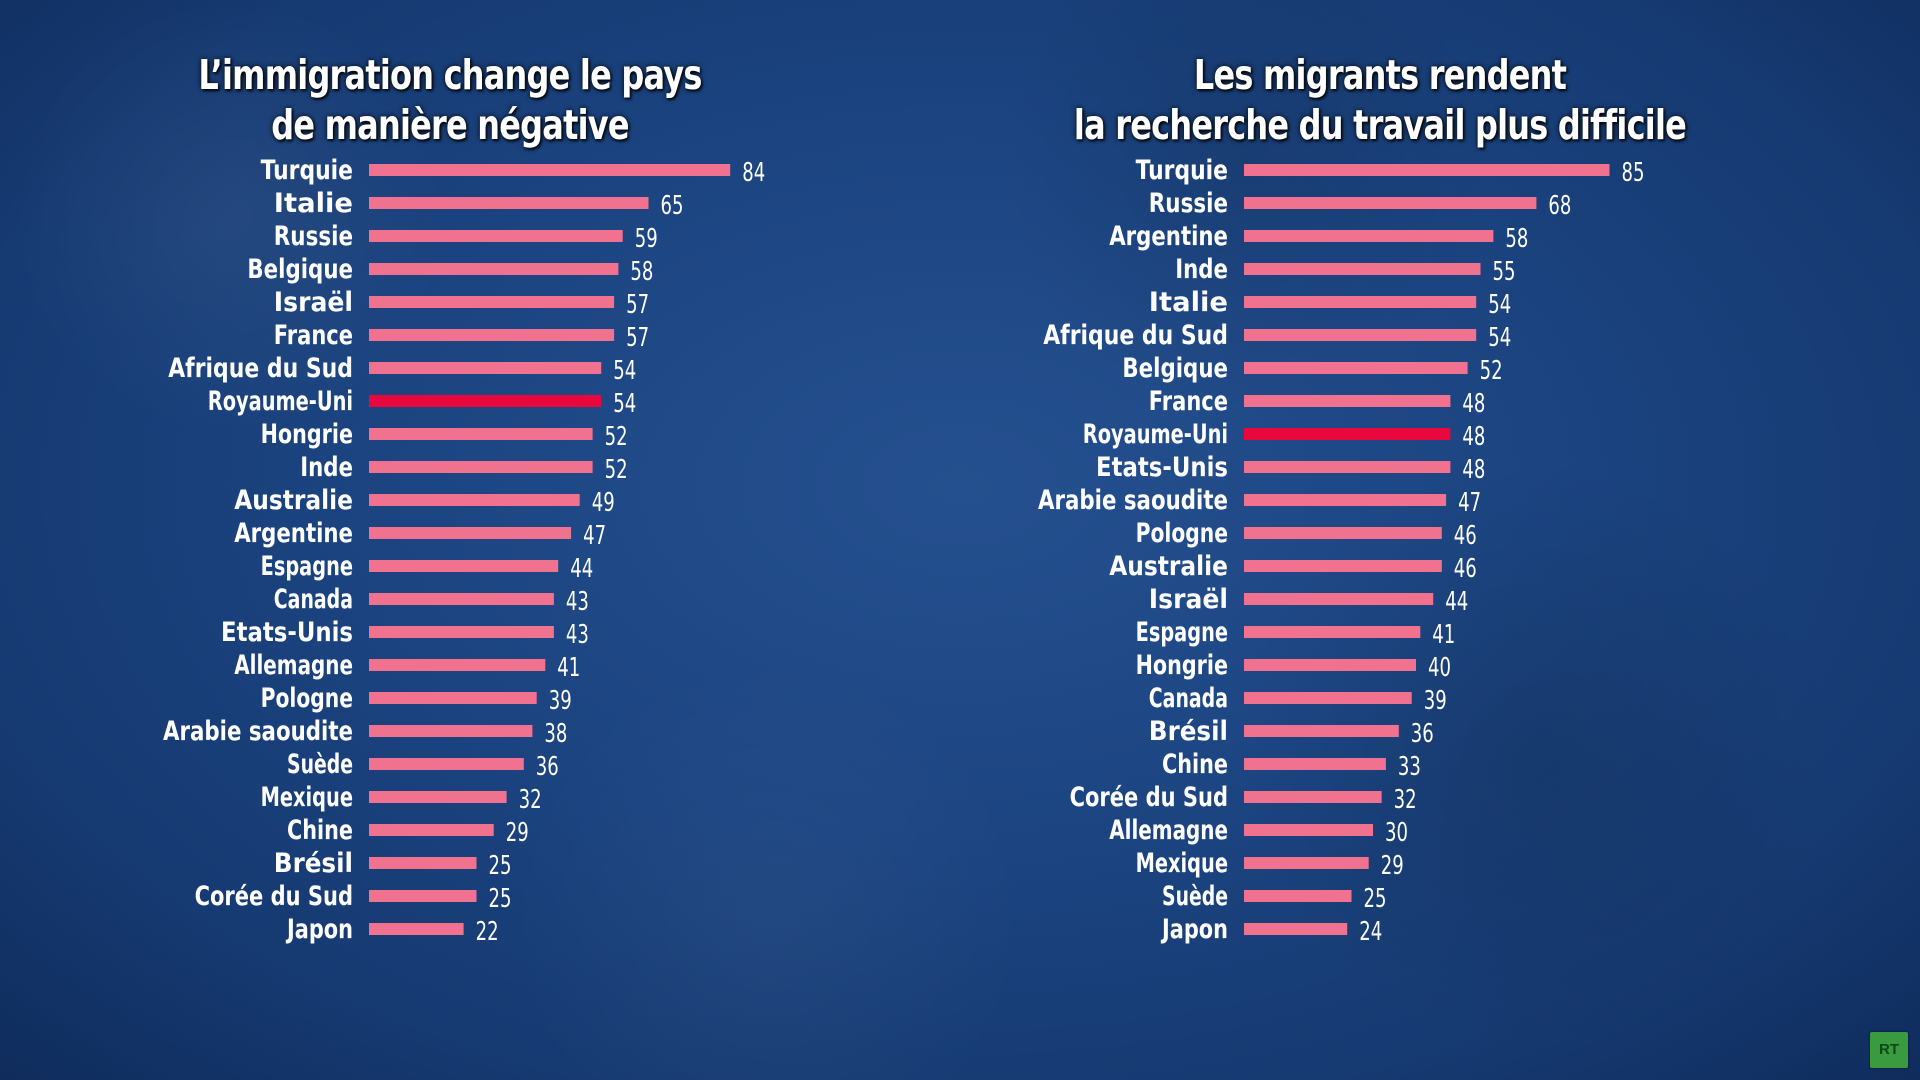 This screenshot has height=1080, width=1920. I want to click on category-label-left-16: Pologne, so click(307, 698).